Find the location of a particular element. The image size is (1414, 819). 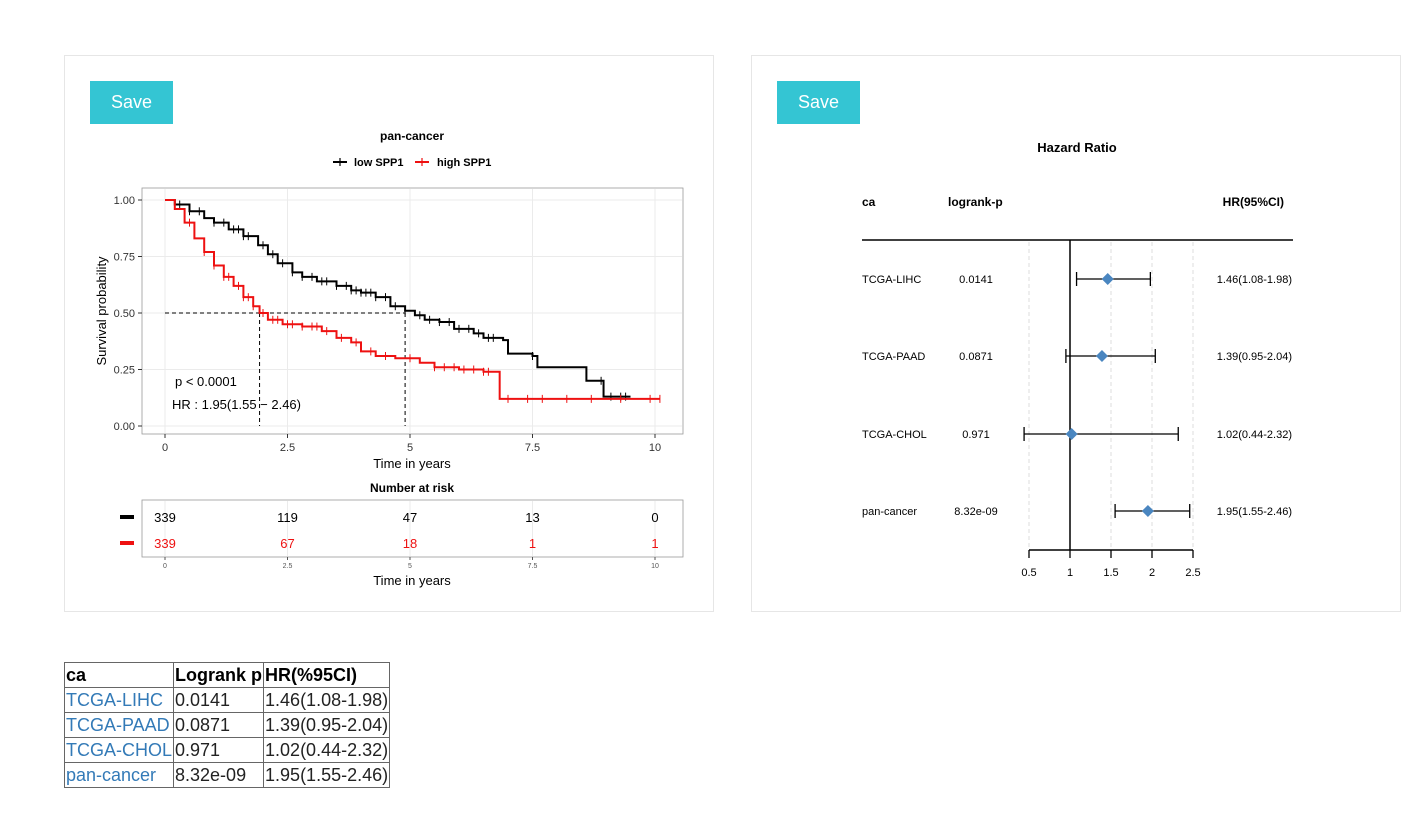

forest-row-p: 0.971 is located at coordinates (976, 435).